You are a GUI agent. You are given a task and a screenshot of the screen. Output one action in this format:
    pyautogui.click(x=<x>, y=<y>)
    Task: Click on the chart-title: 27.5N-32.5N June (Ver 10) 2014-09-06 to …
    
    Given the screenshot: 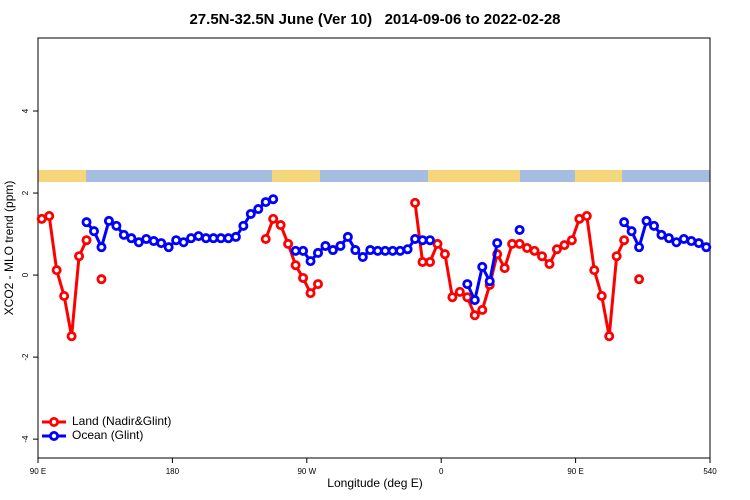 What is the action you would take?
    pyautogui.click(x=374, y=19)
    